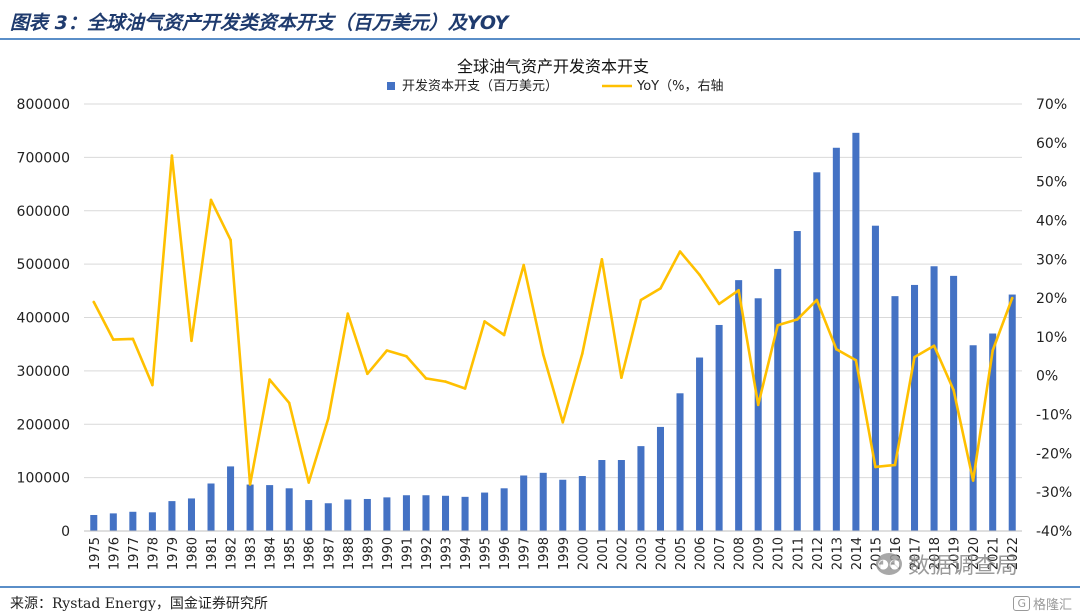  I want to click on yoy-point-2020, so click(973, 480).